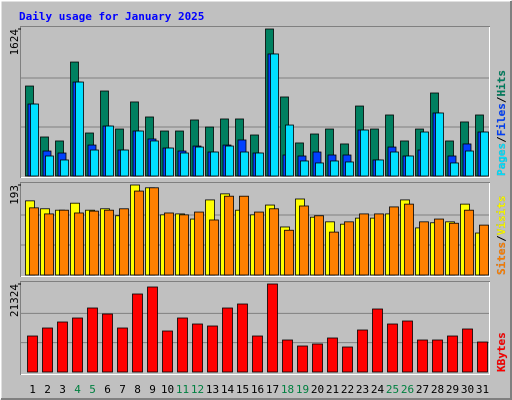 This screenshot has width=512, height=400. What do you see at coordinates (182, 389) in the screenshot?
I see `x-tick-label: 11` at bounding box center [182, 389].